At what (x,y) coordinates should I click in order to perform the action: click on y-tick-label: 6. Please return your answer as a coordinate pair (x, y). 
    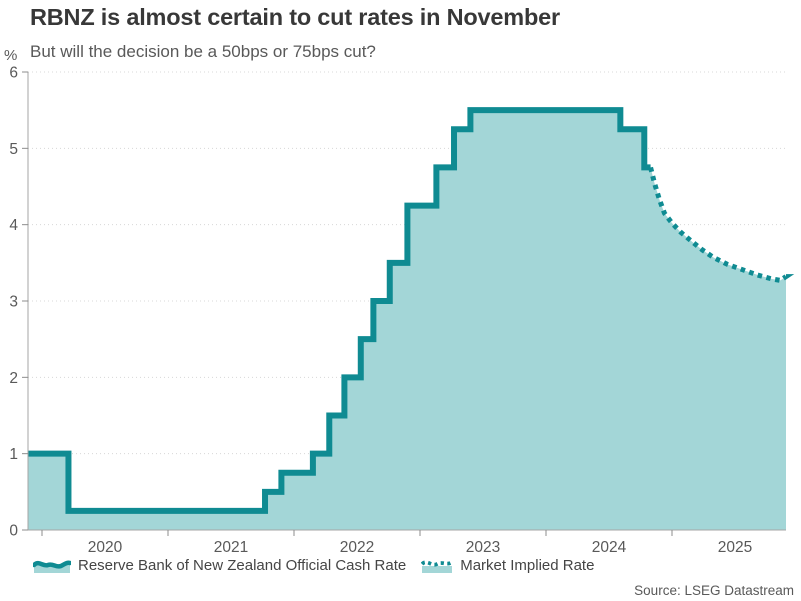
    Looking at the image, I should click on (13, 73).